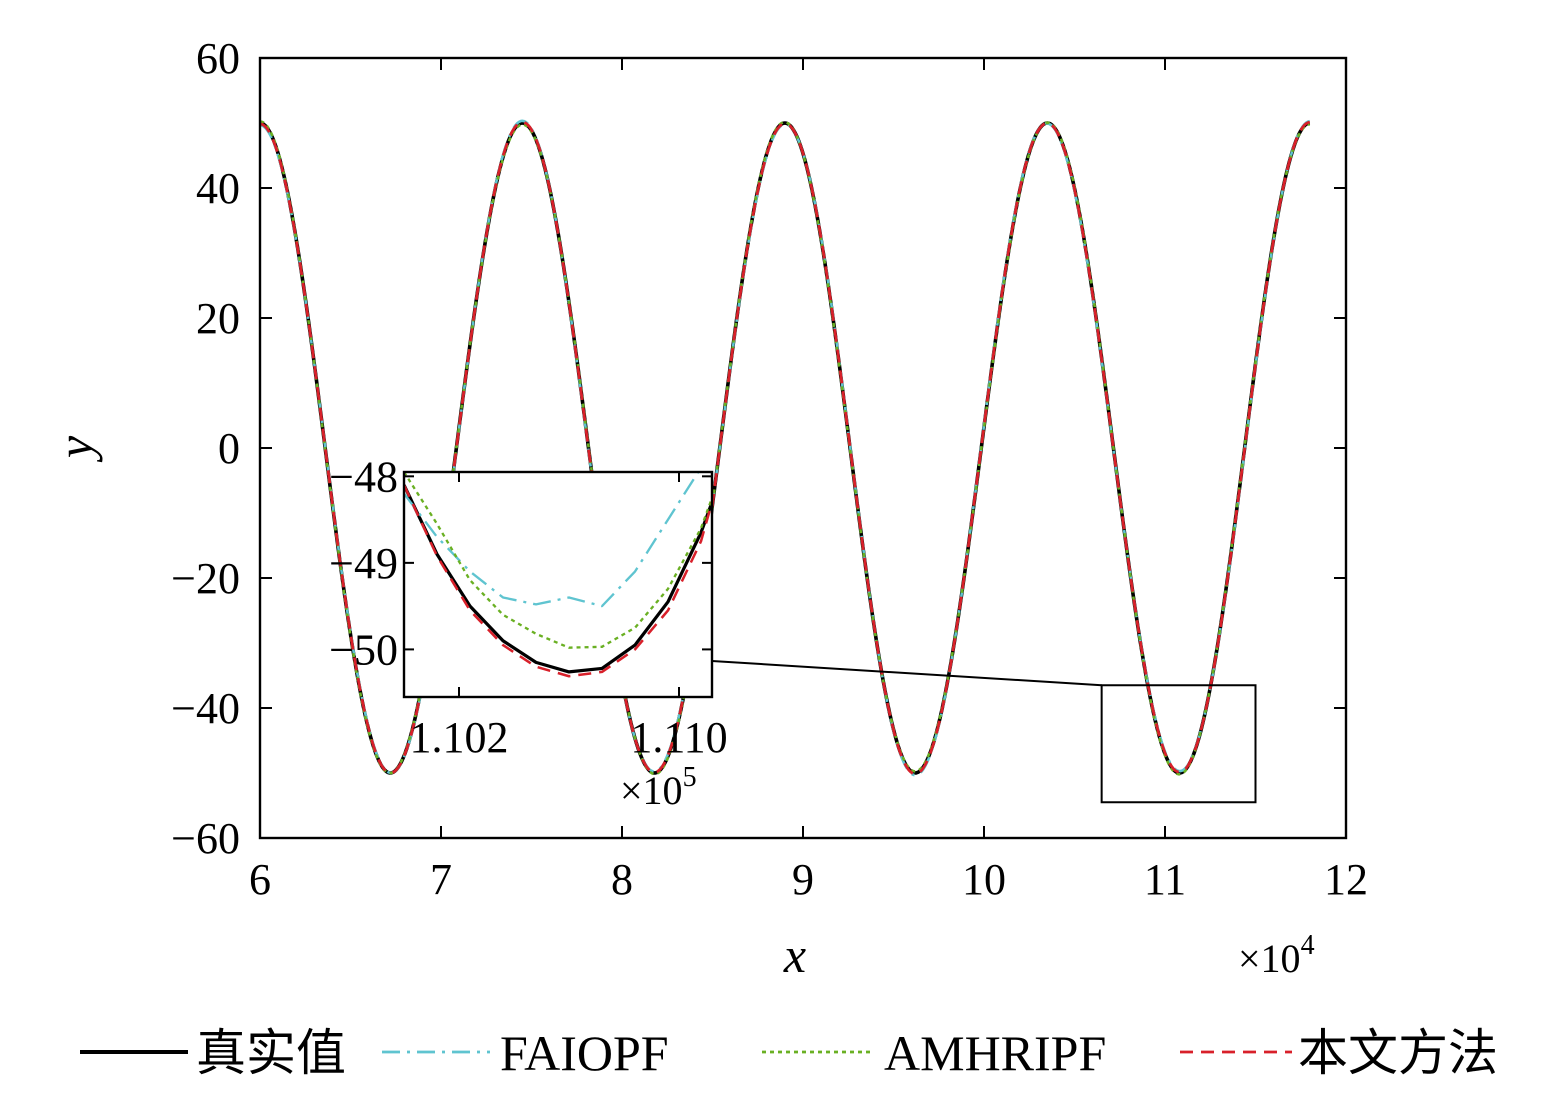 The image size is (1562, 1116). Describe the element at coordinates (363, 563) in the screenshot. I see `inset-y-tick-label: −49` at that location.